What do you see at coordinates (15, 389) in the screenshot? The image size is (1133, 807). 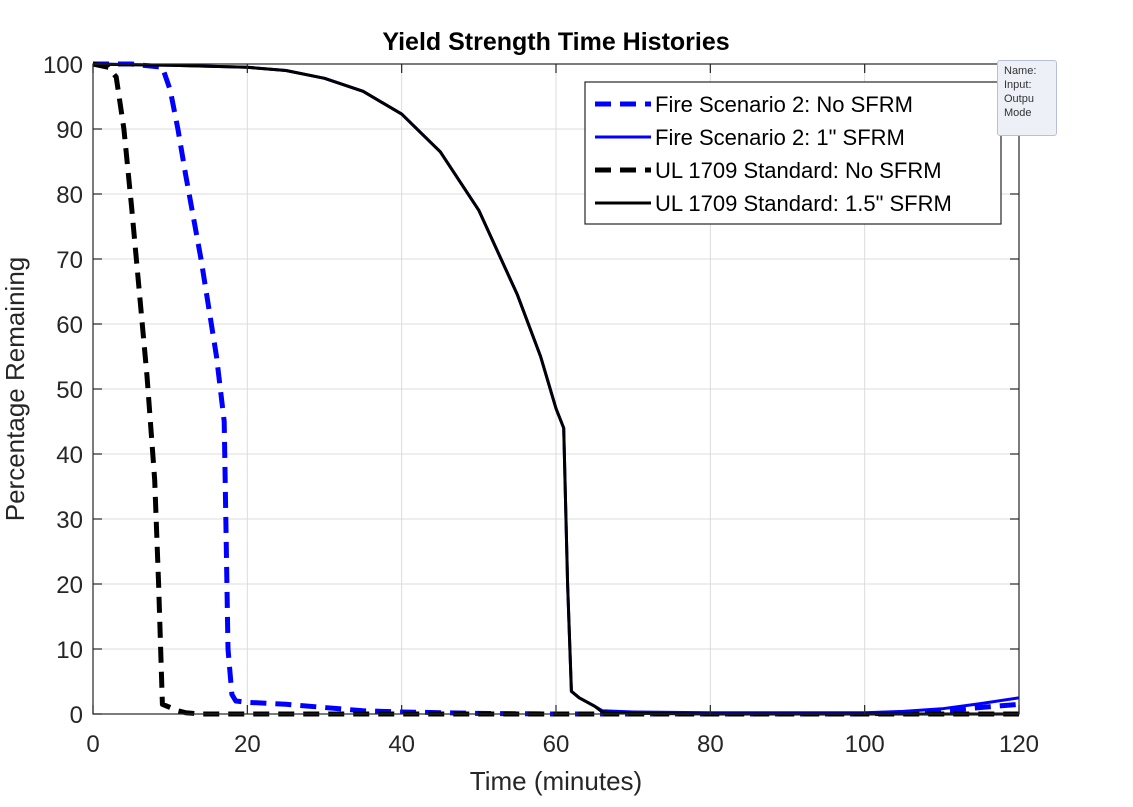 I see `y-axis-label: Percentage Remaining` at bounding box center [15, 389].